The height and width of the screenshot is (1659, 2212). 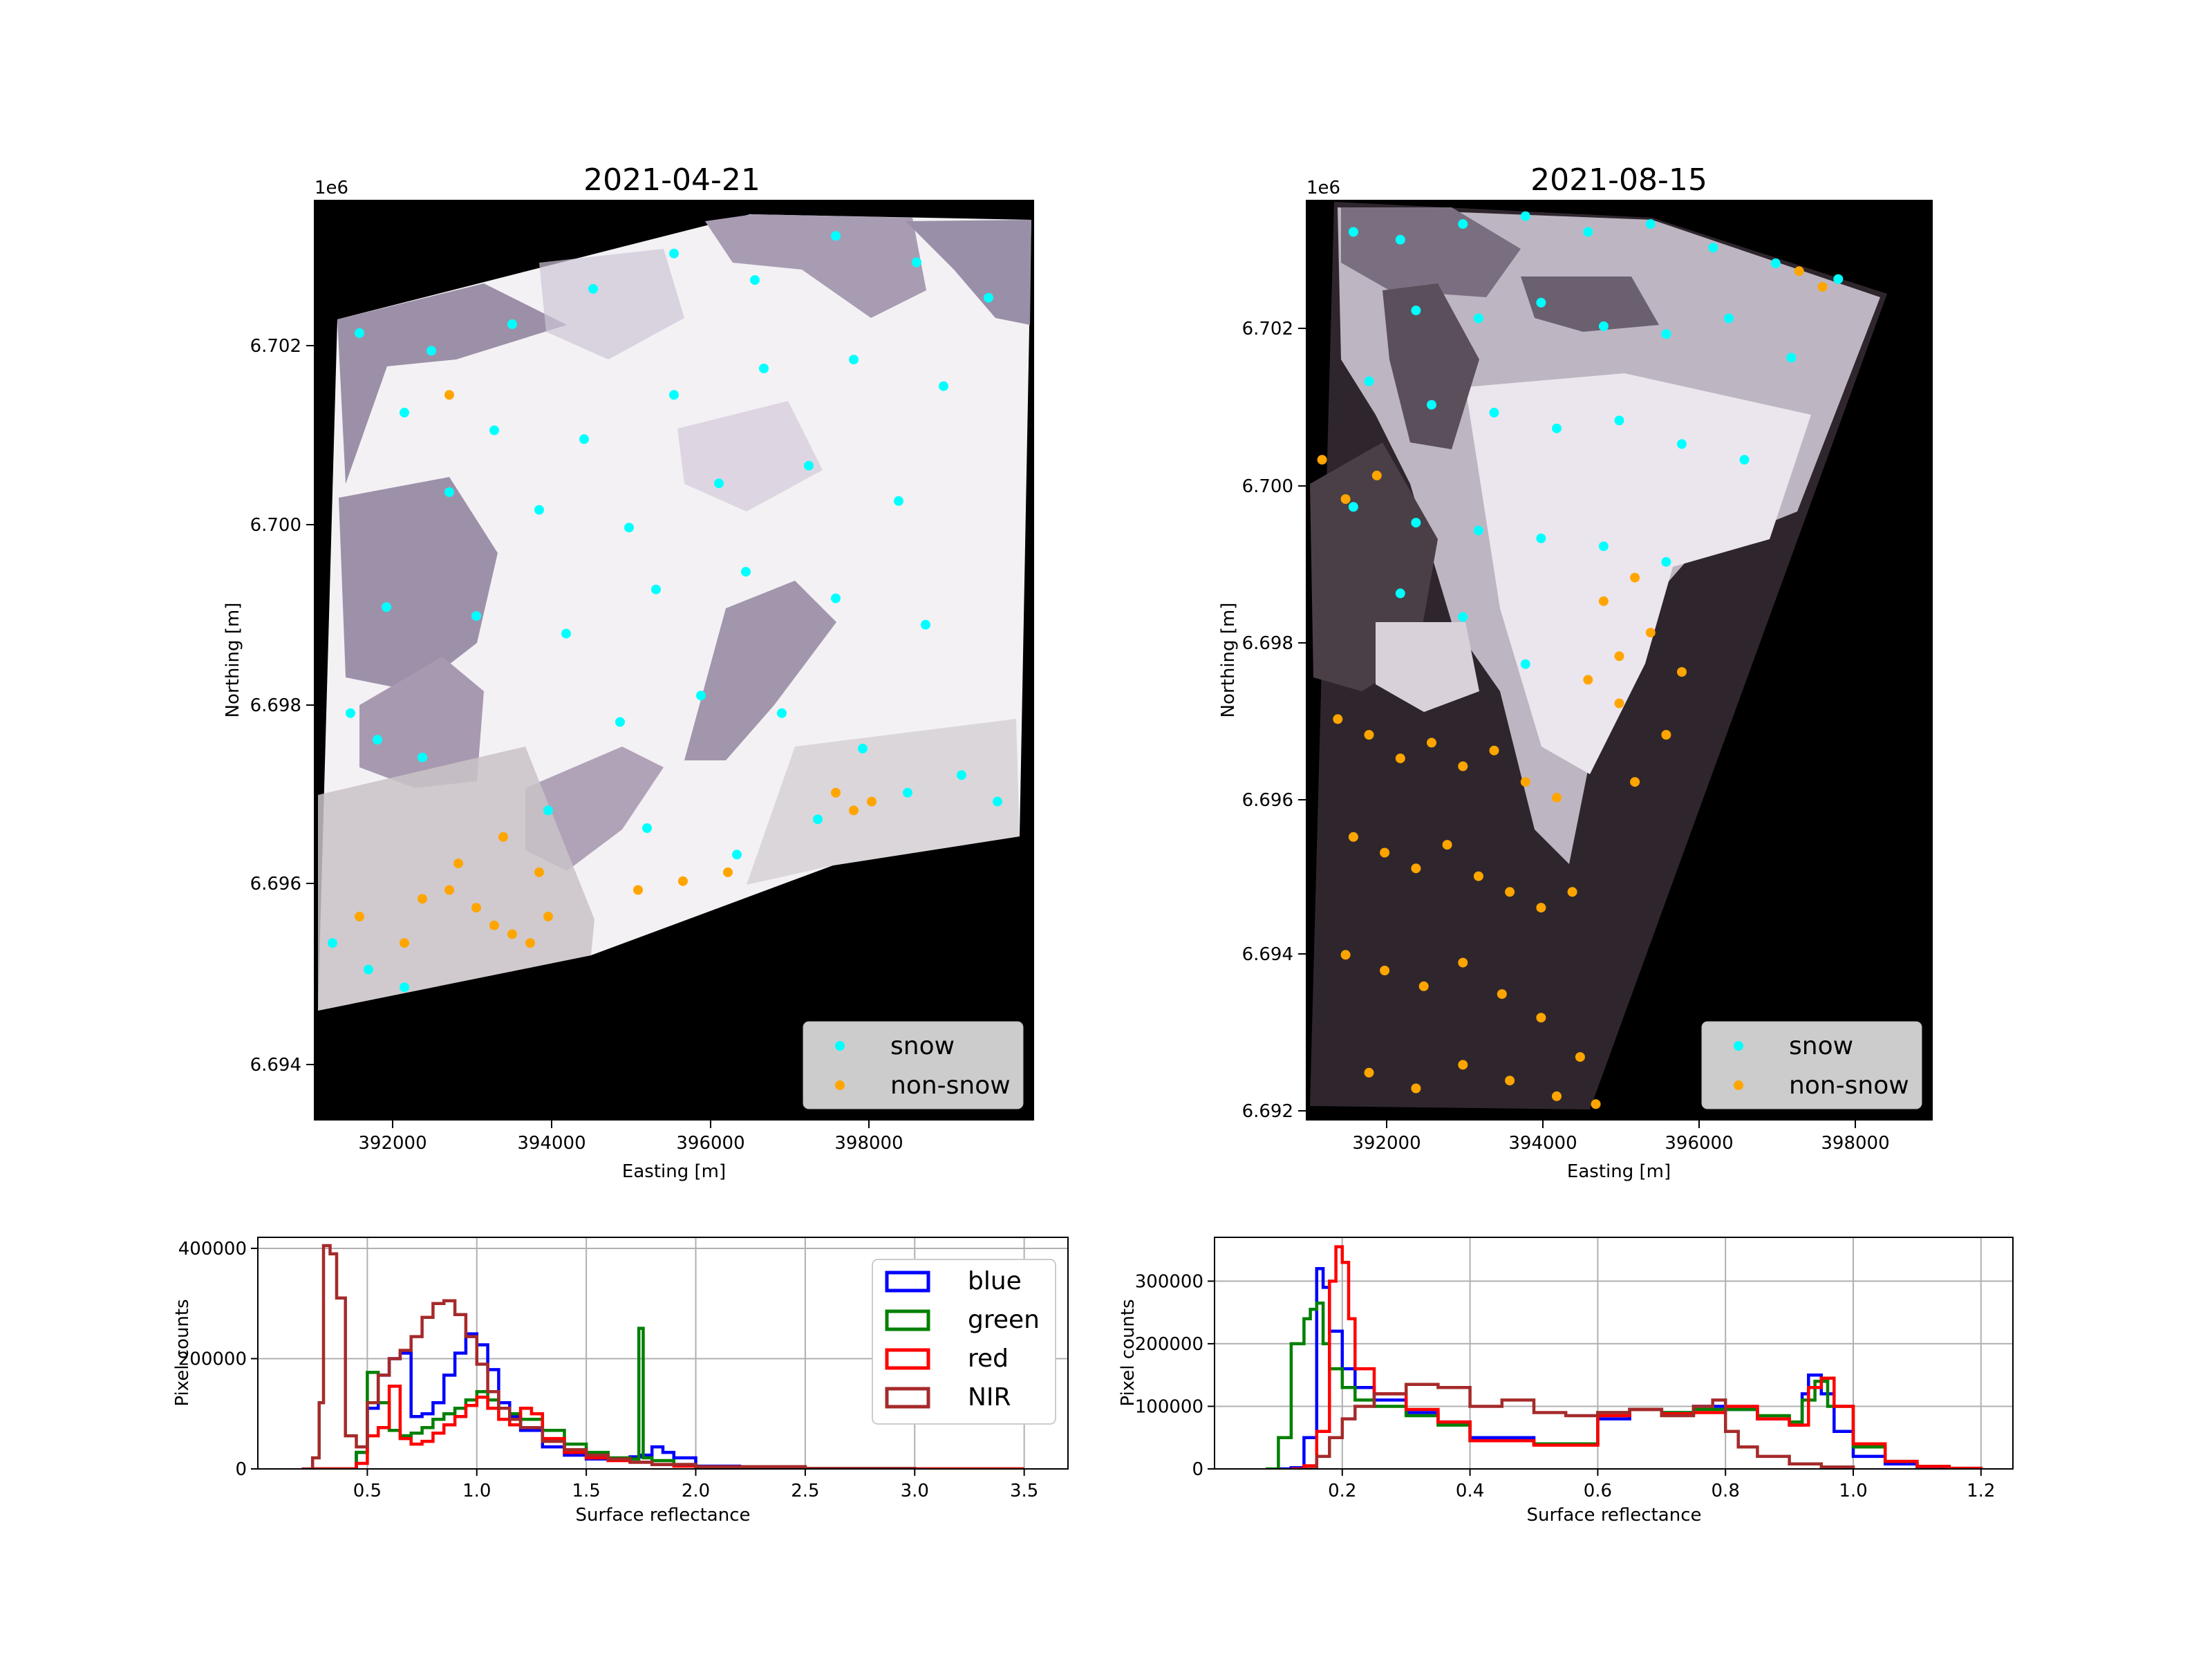 What do you see at coordinates (663, 1516) in the screenshot?
I see `hist1-xlabel: Surface reflectance` at bounding box center [663, 1516].